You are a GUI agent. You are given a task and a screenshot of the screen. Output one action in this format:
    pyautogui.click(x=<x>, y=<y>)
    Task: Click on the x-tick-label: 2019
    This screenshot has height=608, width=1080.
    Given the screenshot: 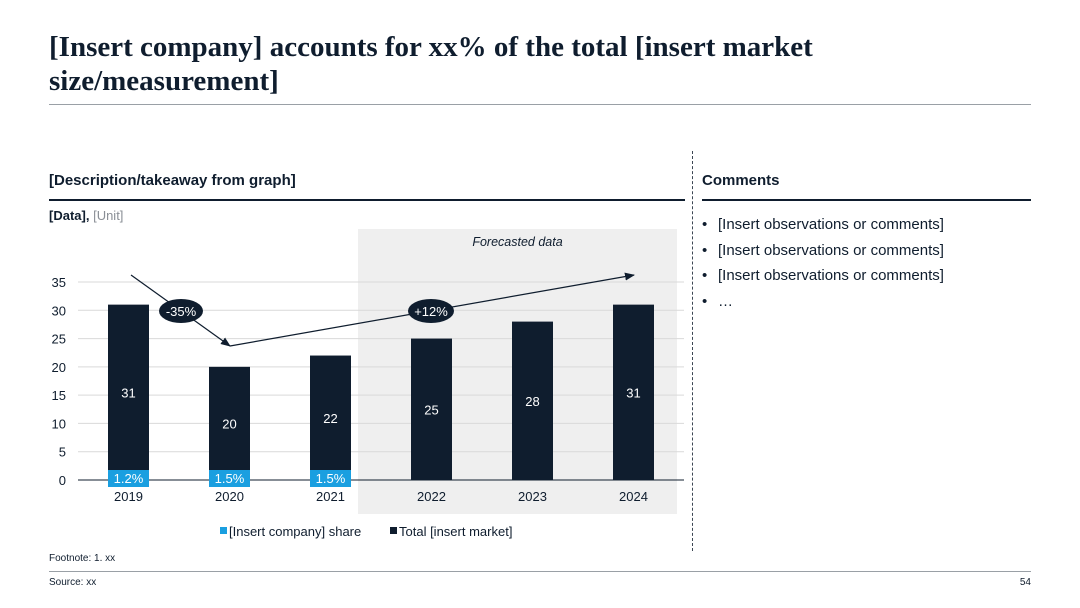 What is the action you would take?
    pyautogui.click(x=128, y=496)
    